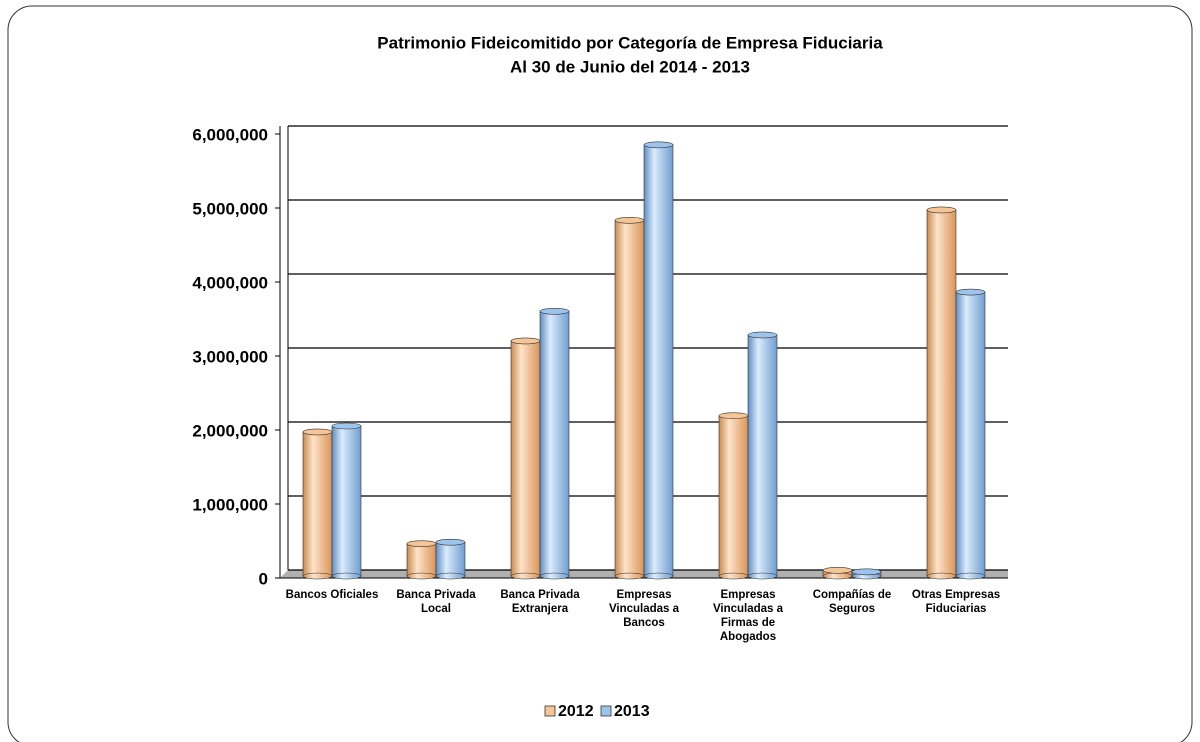 The width and height of the screenshot is (1200, 742). What do you see at coordinates (748, 616) in the screenshot?
I see `x-tick-label: Empresas Vinculadas a Firmas de Abogados` at bounding box center [748, 616].